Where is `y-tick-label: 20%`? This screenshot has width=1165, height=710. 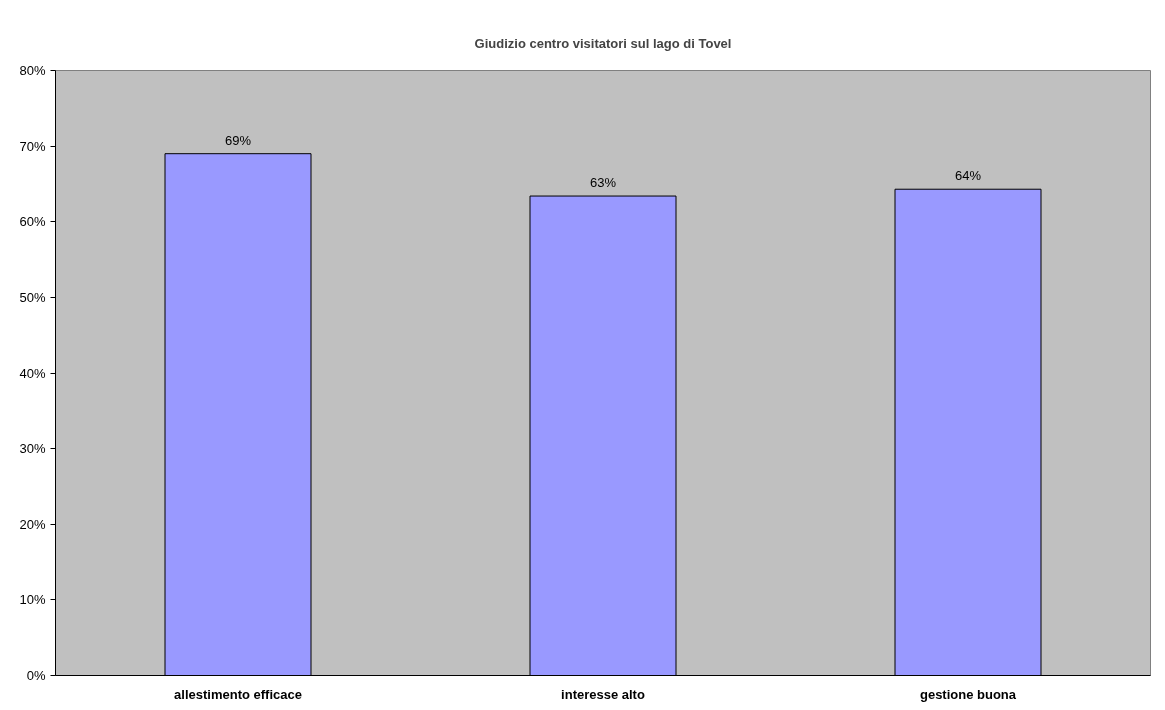 y-tick-label: 20% is located at coordinates (32, 524).